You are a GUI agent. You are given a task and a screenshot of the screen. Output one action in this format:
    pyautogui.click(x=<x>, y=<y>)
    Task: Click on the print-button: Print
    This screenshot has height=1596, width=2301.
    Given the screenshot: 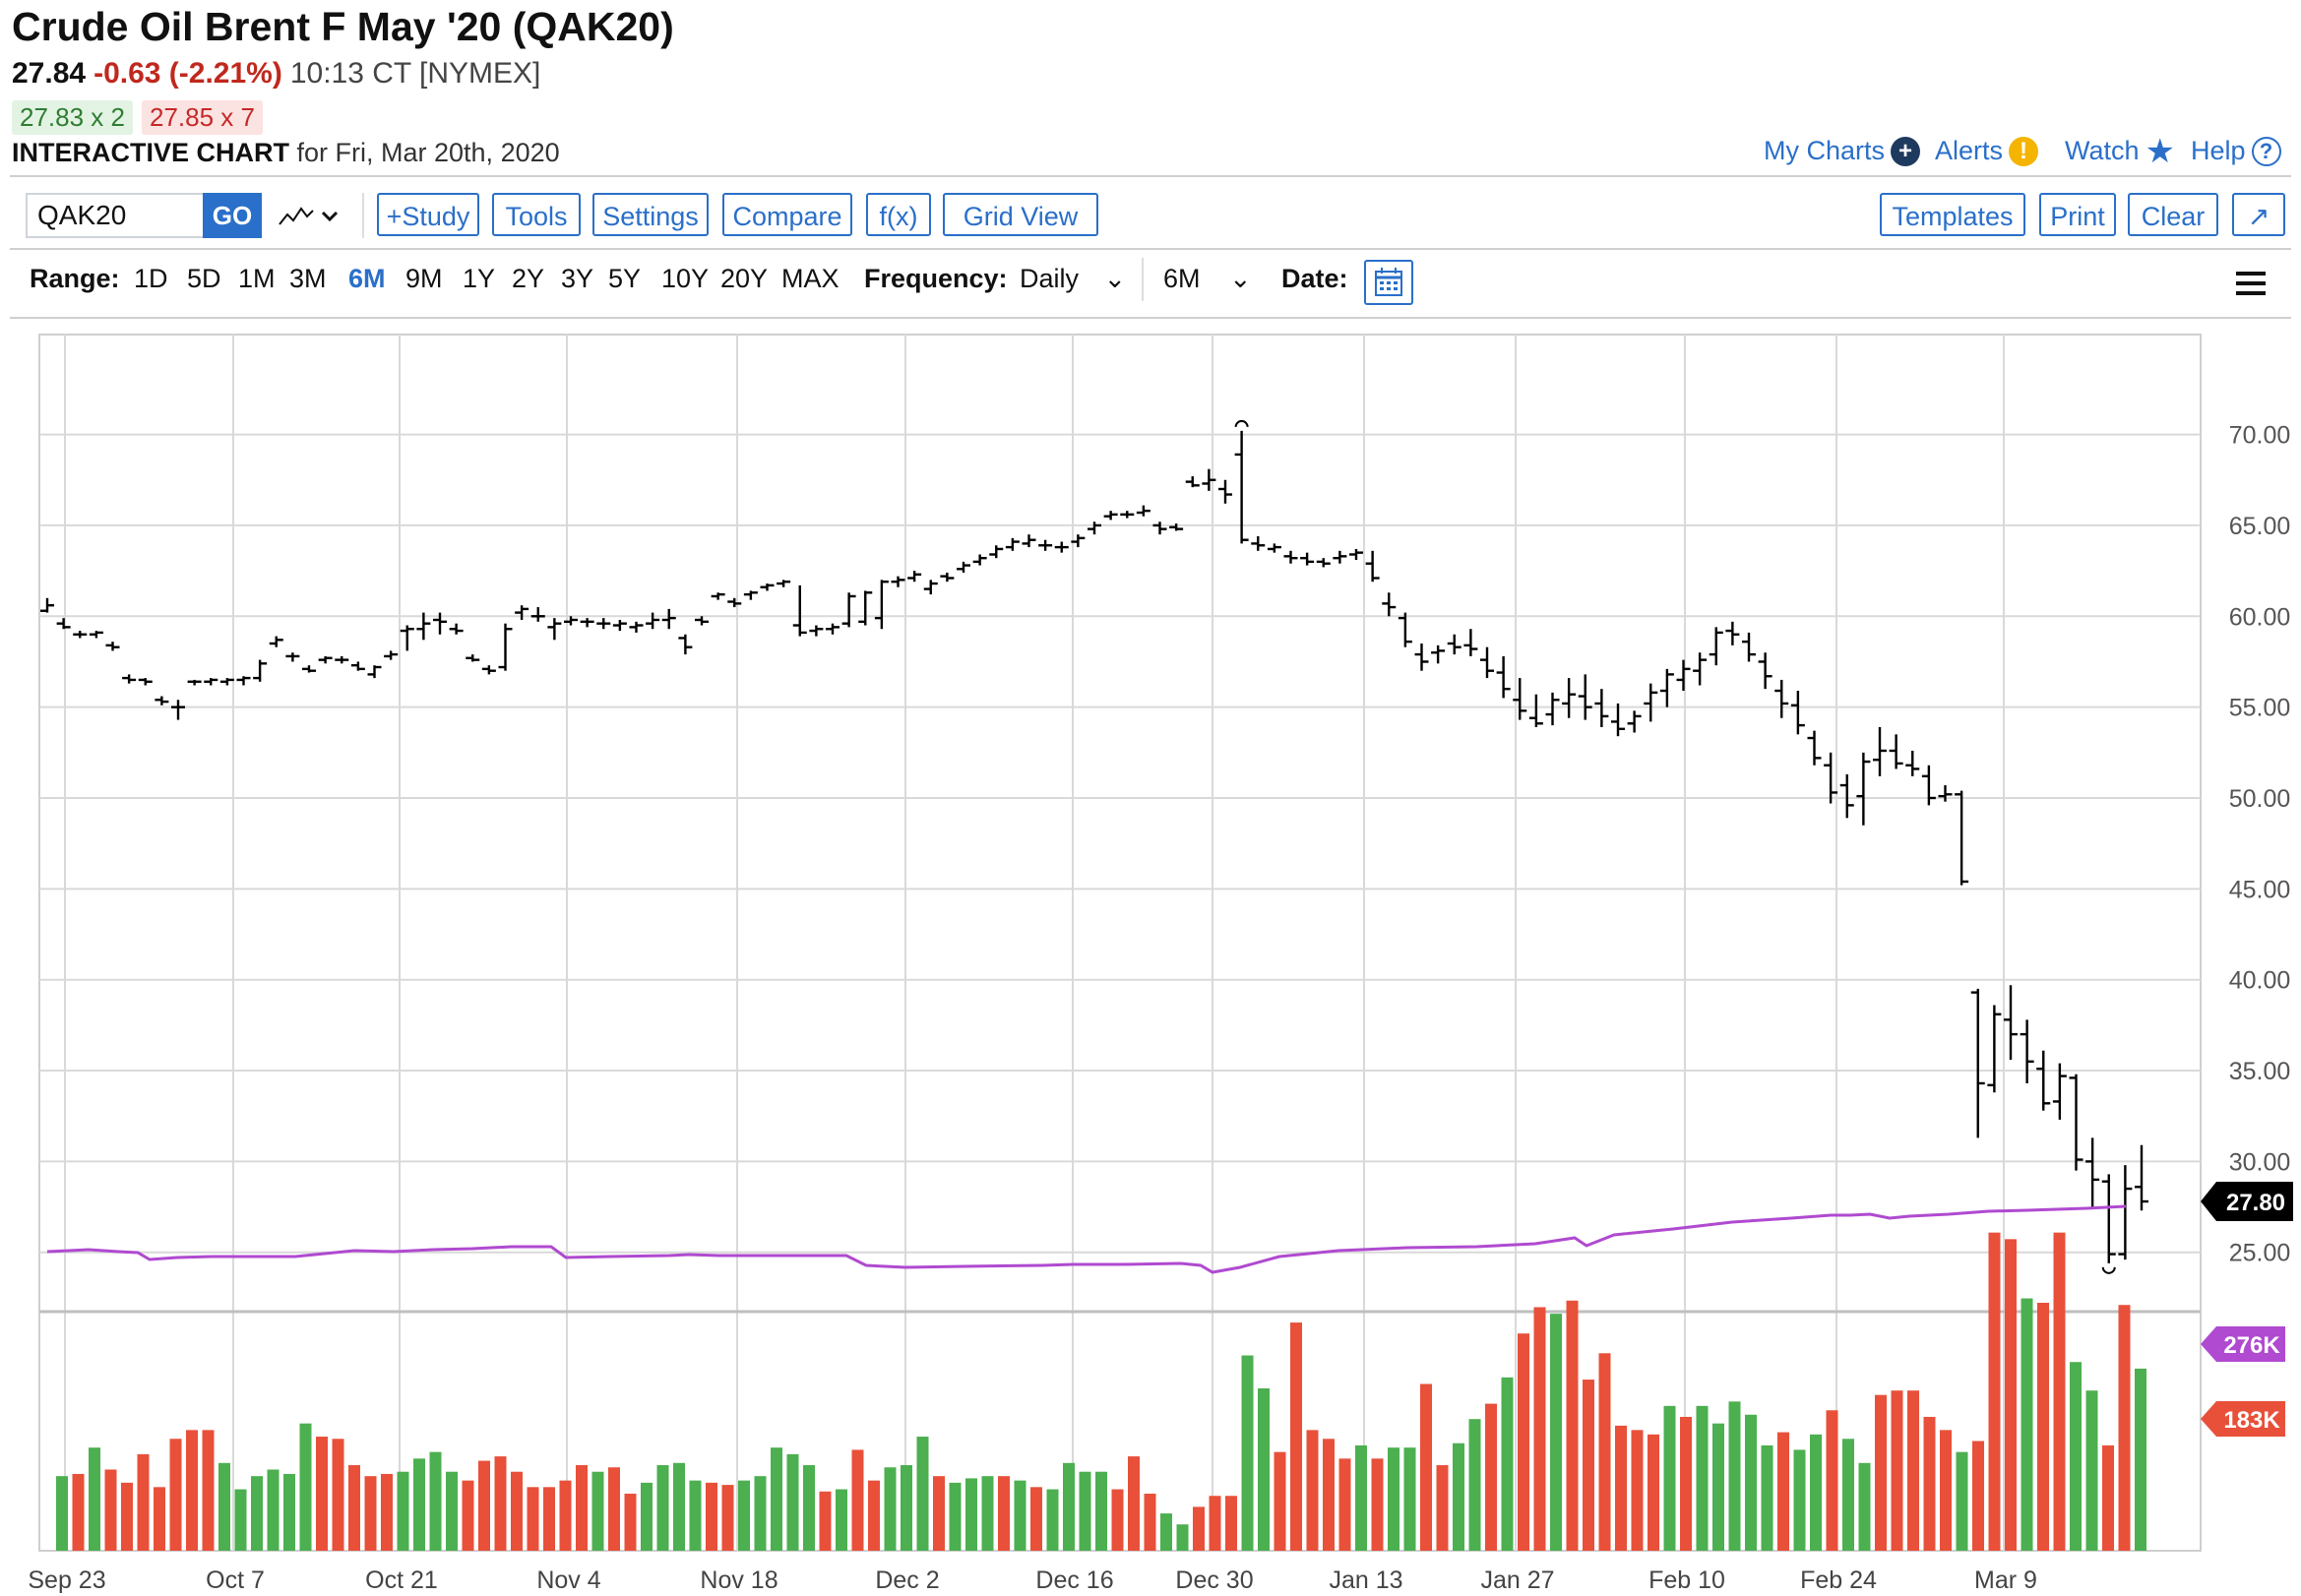 What is the action you would take?
    pyautogui.click(x=2077, y=215)
    